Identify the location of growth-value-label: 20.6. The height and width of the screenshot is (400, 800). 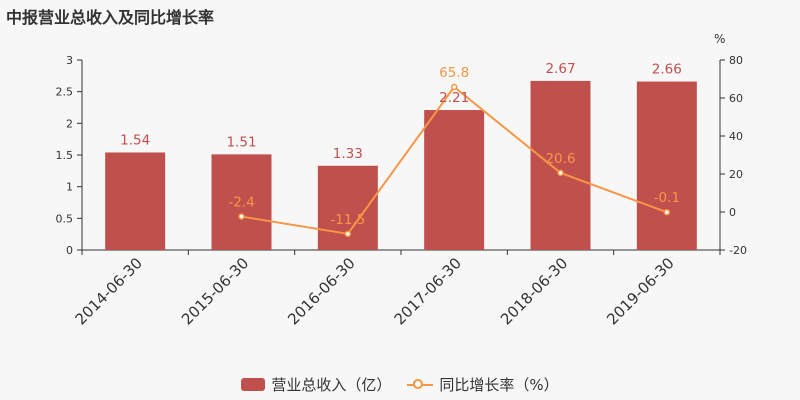
(560, 159).